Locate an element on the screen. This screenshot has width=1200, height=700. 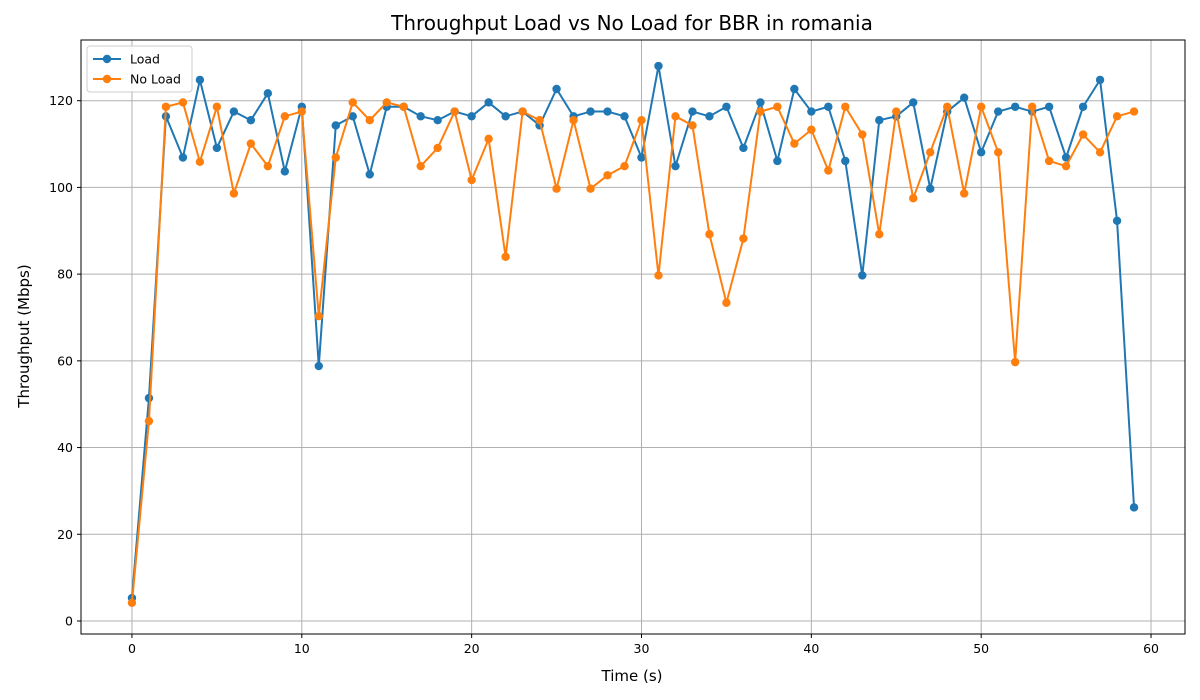
legend-swatch-marker-load is located at coordinates (107, 59).